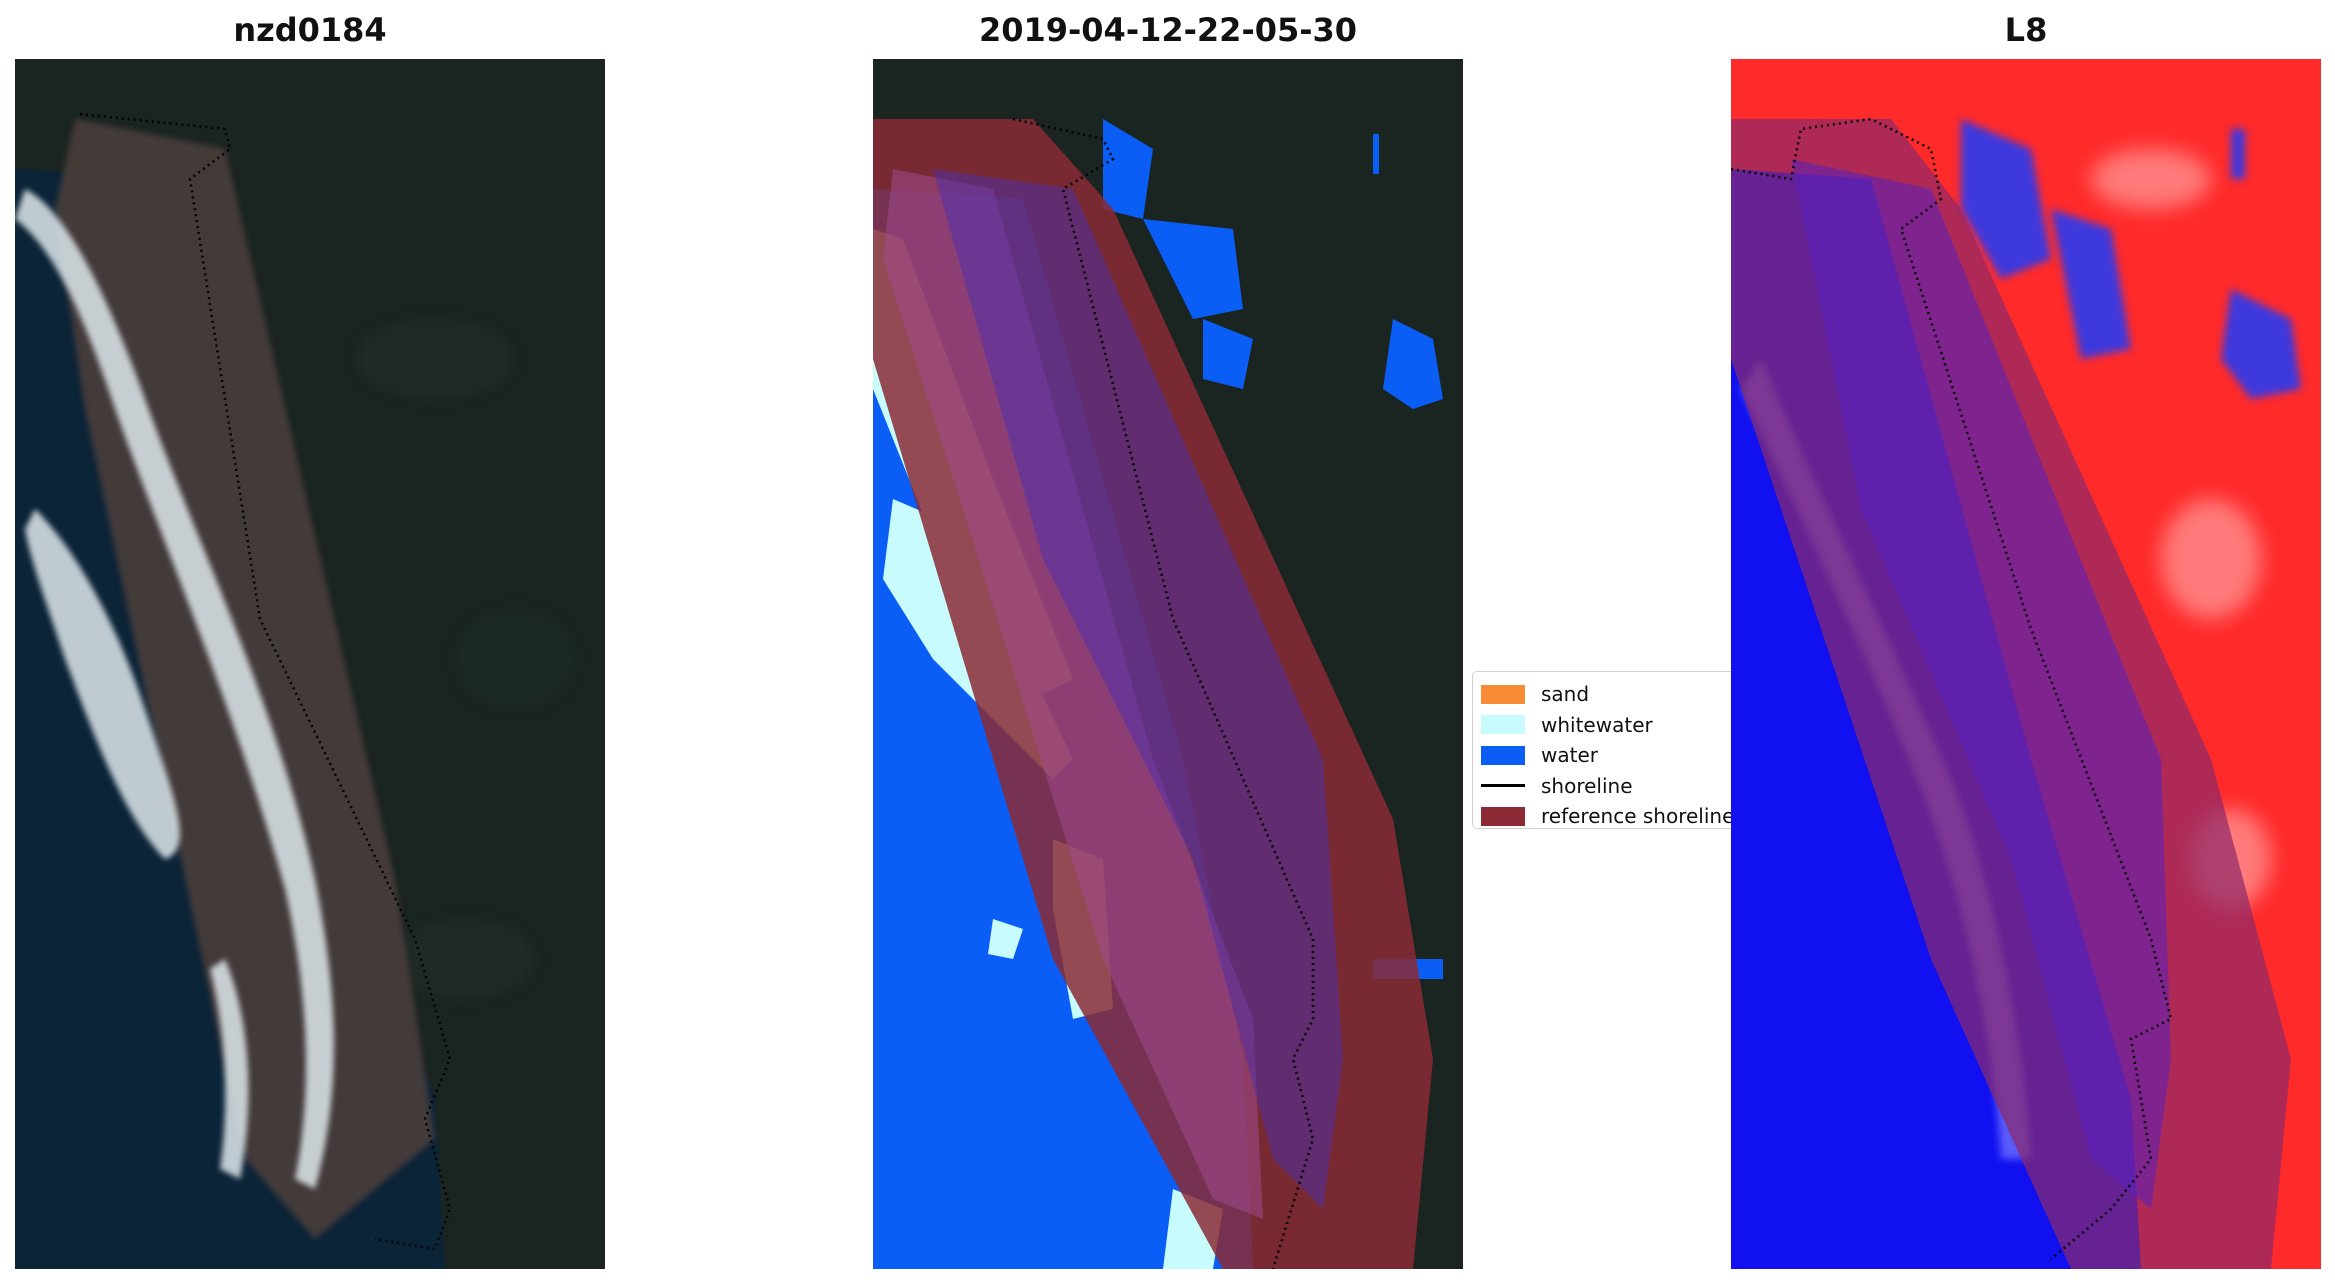  Describe the element at coordinates (1604, 755) in the screenshot. I see `legend-item-water: water` at that location.